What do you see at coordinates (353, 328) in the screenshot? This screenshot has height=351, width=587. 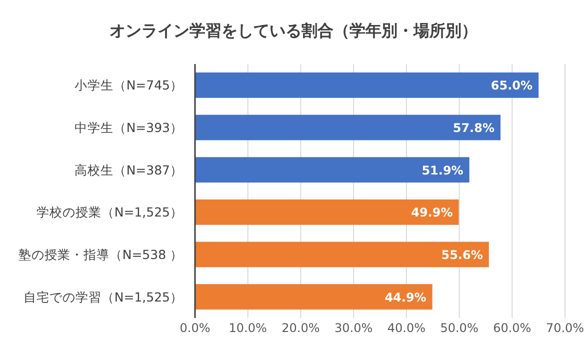 I see `x-tick-label: 30.0%` at bounding box center [353, 328].